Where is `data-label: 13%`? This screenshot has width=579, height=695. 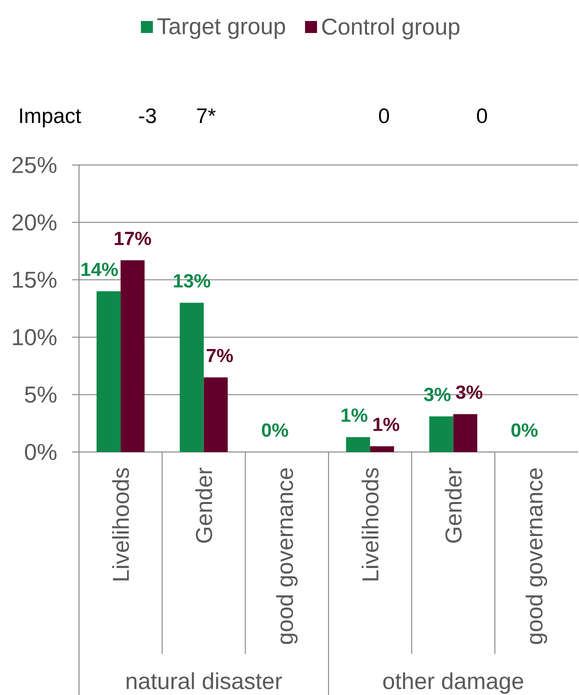 data-label: 13% is located at coordinates (192, 281).